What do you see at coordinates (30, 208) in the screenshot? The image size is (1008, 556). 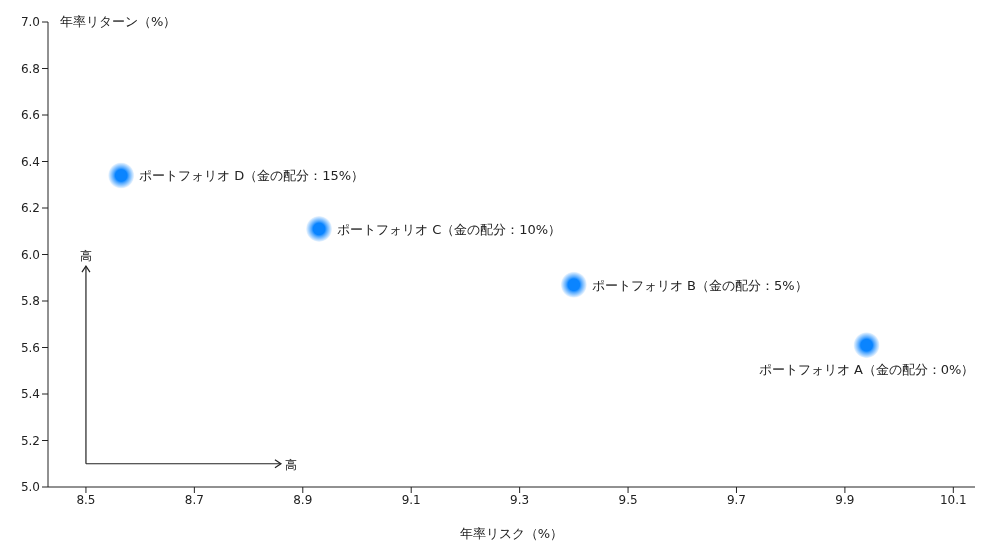 I see `y-tick-label: 6.2` at bounding box center [30, 208].